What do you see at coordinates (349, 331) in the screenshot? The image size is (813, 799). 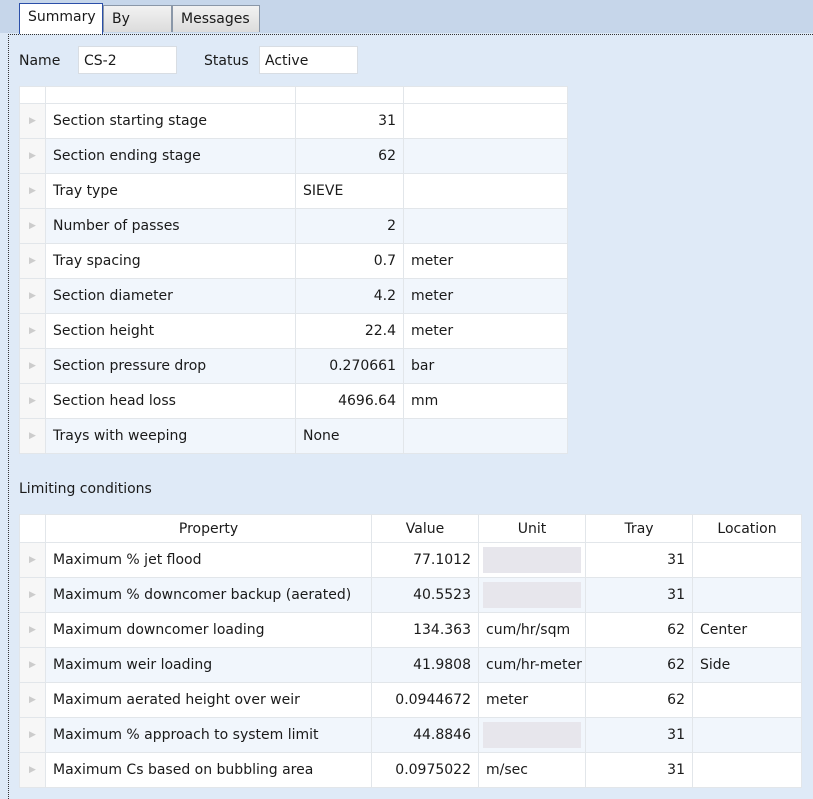 I see `value-cell: 22.4` at bounding box center [349, 331].